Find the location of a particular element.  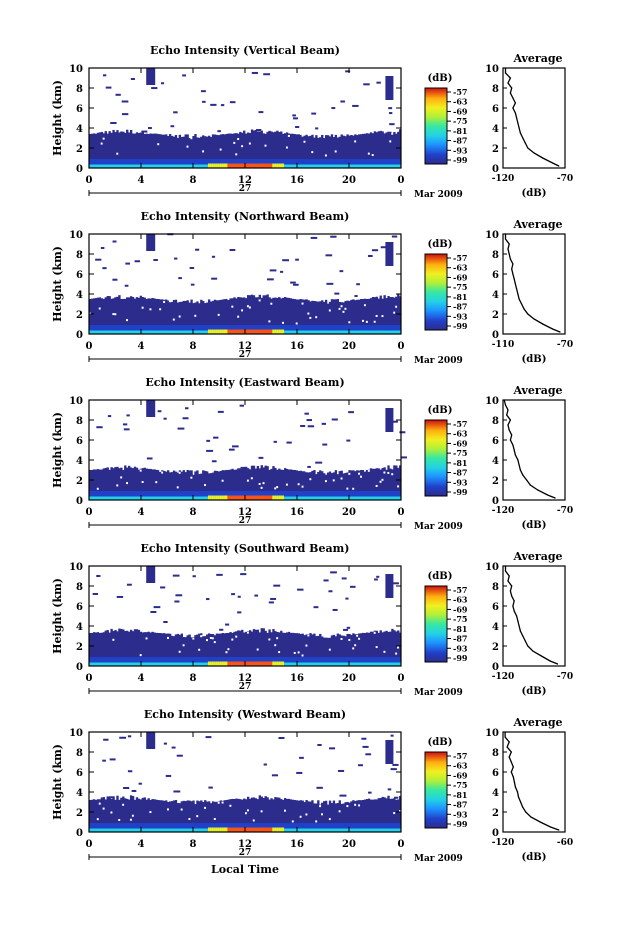

profile-x-axis-label: (dB) is located at coordinates (534, 193).